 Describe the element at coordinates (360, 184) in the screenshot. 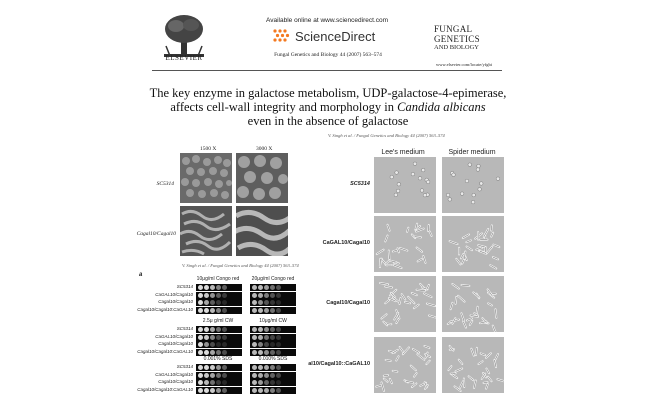

I see `micro-row-label: SC5314` at that location.